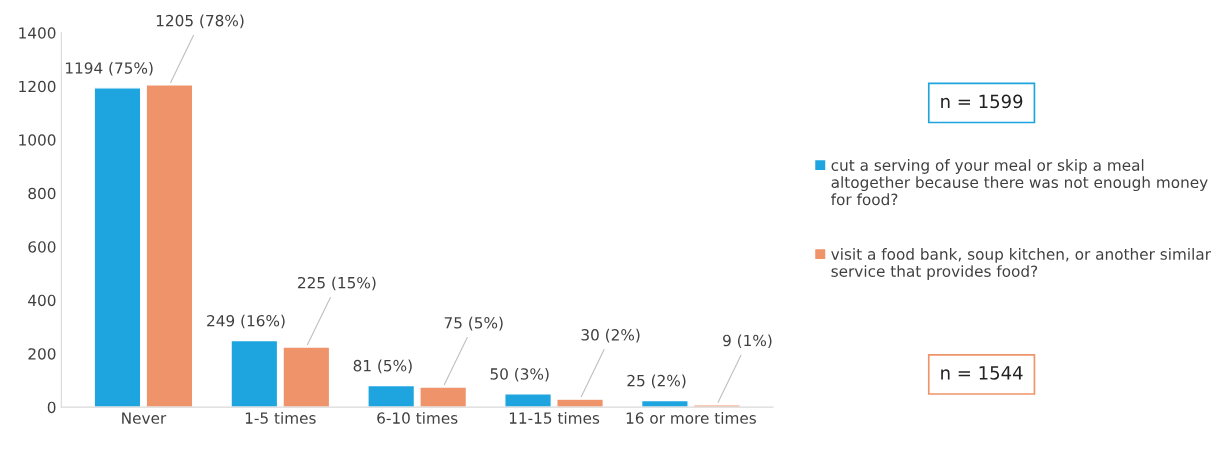 Image resolution: width=1227 pixels, height=468 pixels. Describe the element at coordinates (42, 354) in the screenshot. I see `y-tick-label: 200` at that location.